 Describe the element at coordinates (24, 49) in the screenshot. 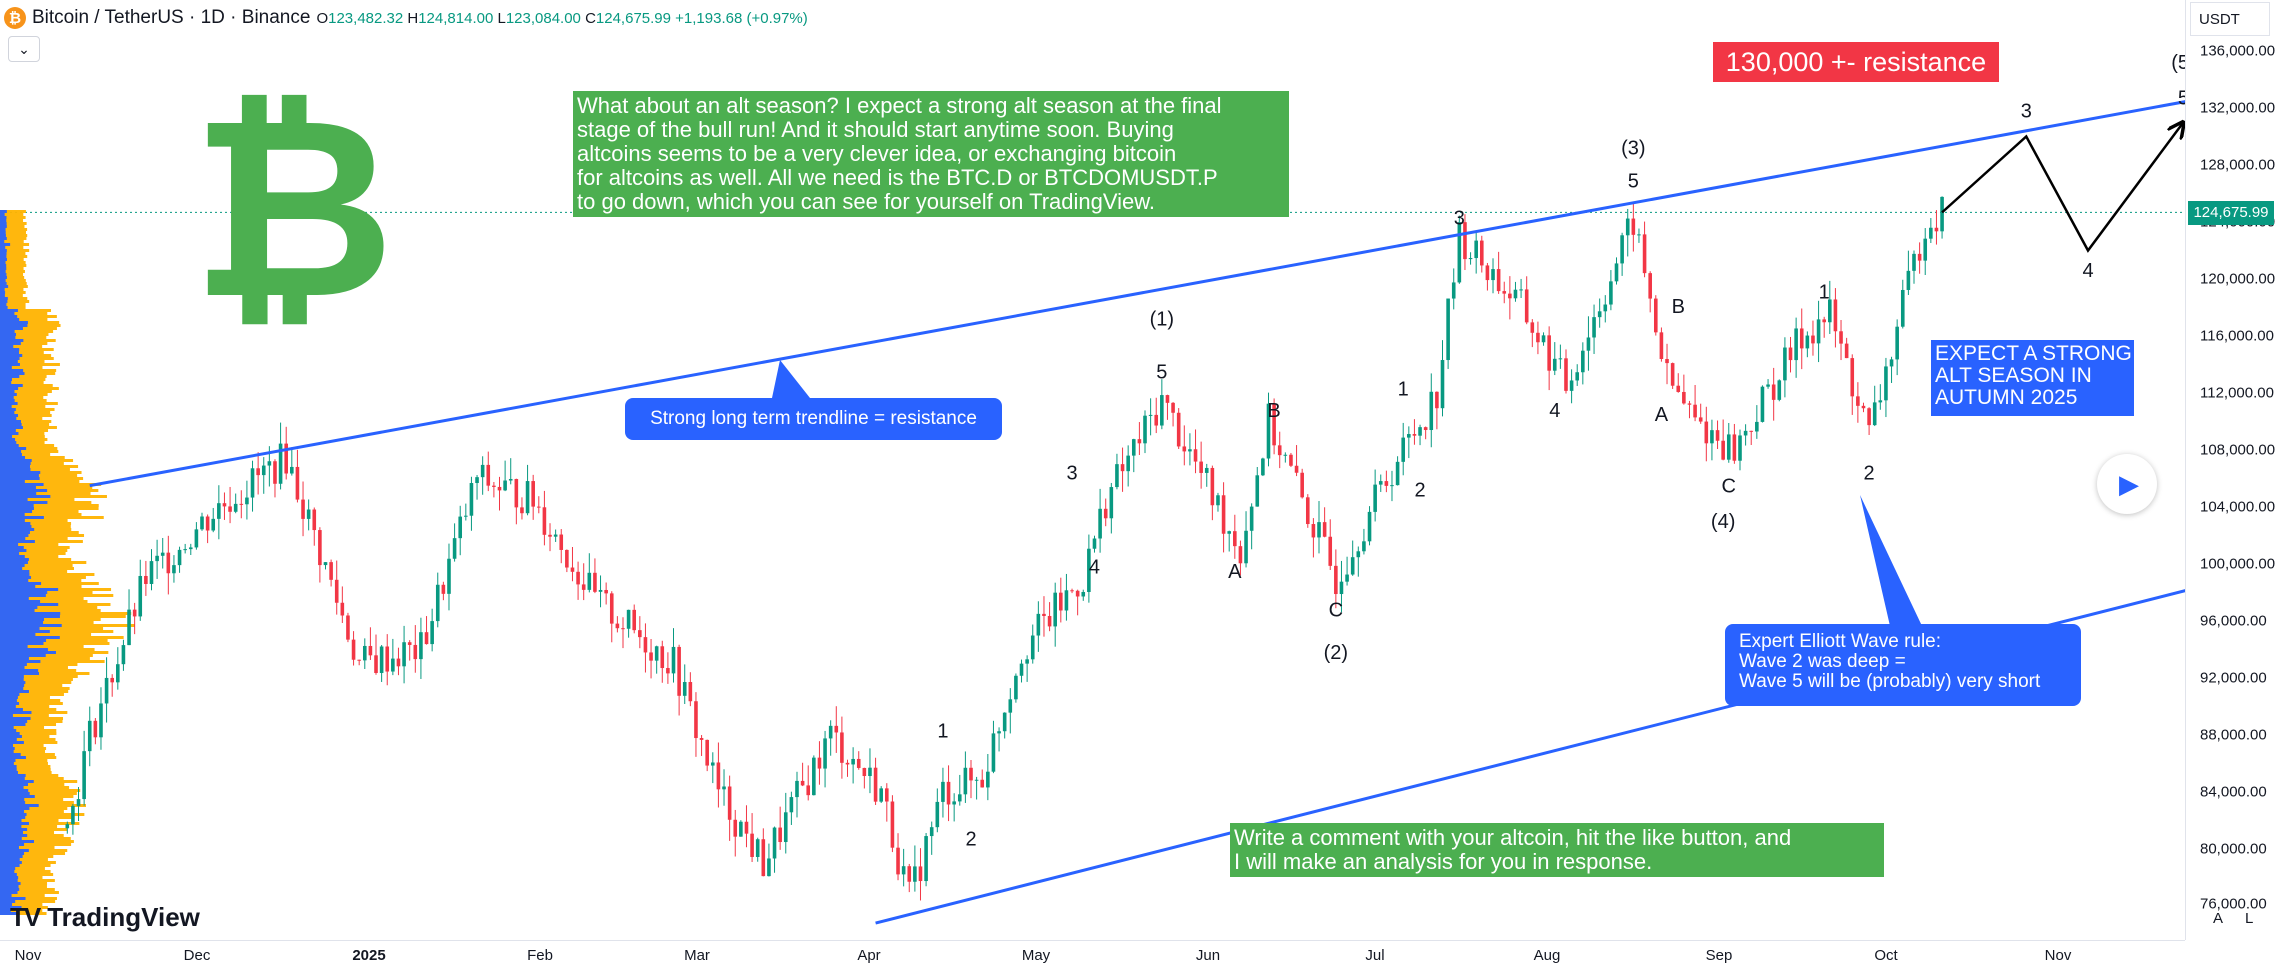

I see `chevron-down-icon: ⌄` at that location.